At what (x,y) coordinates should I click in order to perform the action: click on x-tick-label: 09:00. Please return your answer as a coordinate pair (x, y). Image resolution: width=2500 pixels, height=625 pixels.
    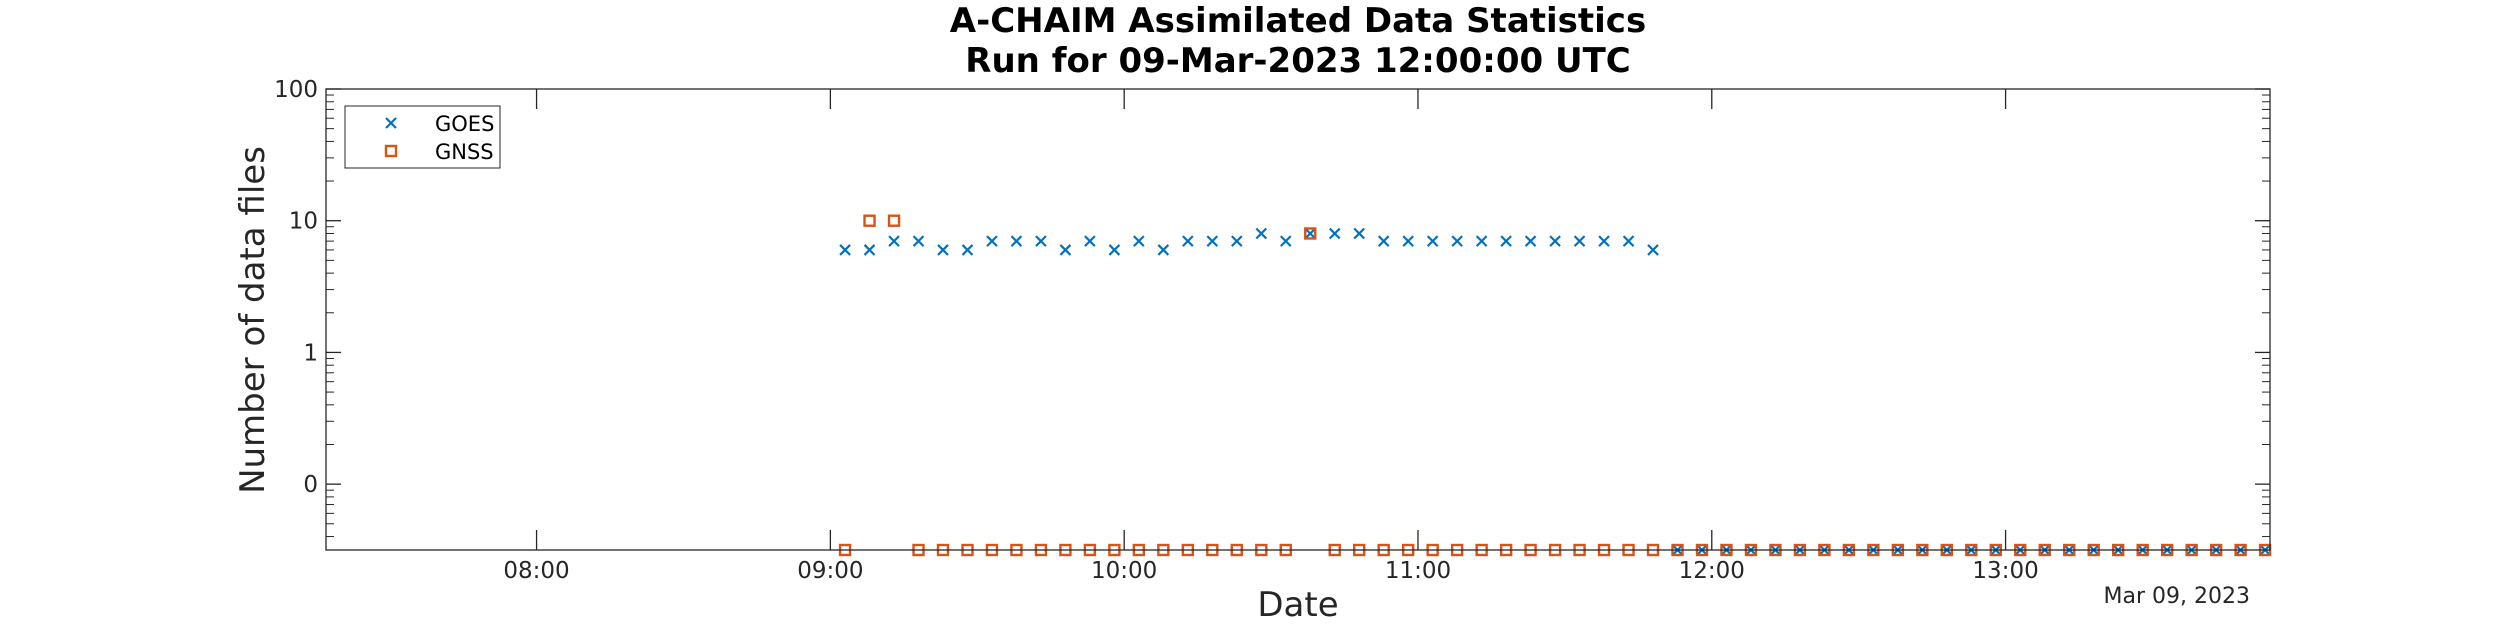
    Looking at the image, I should click on (830, 571).